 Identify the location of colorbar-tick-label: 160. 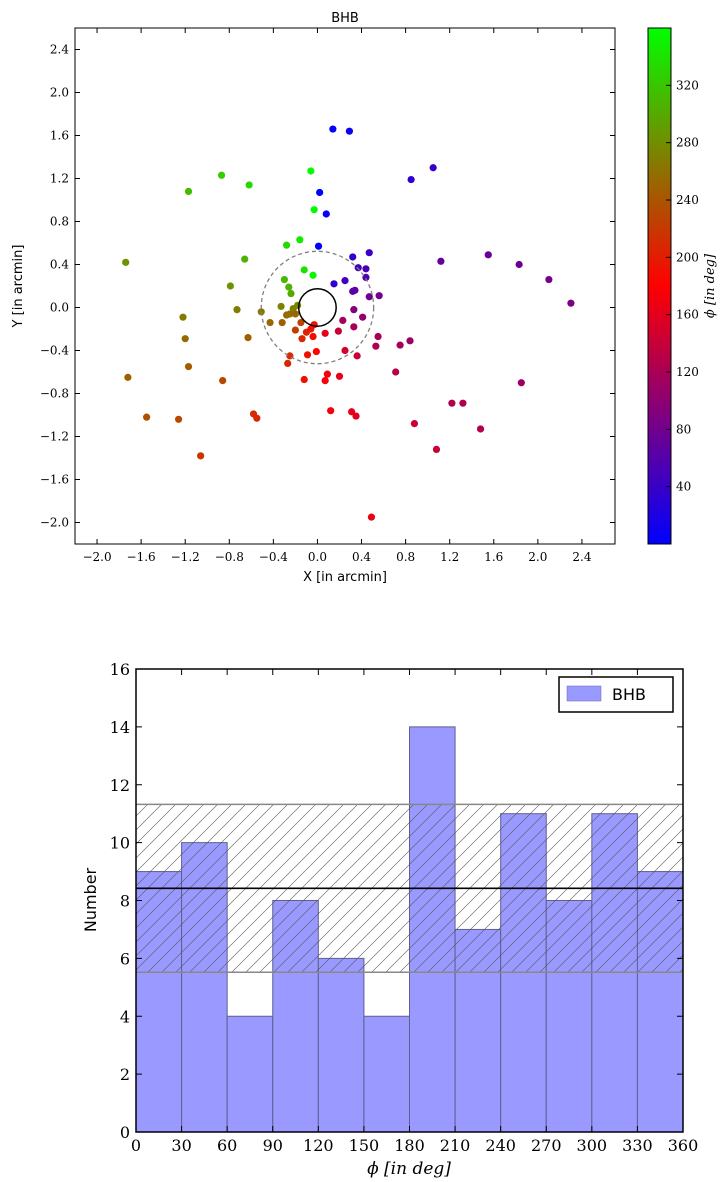
(687, 315).